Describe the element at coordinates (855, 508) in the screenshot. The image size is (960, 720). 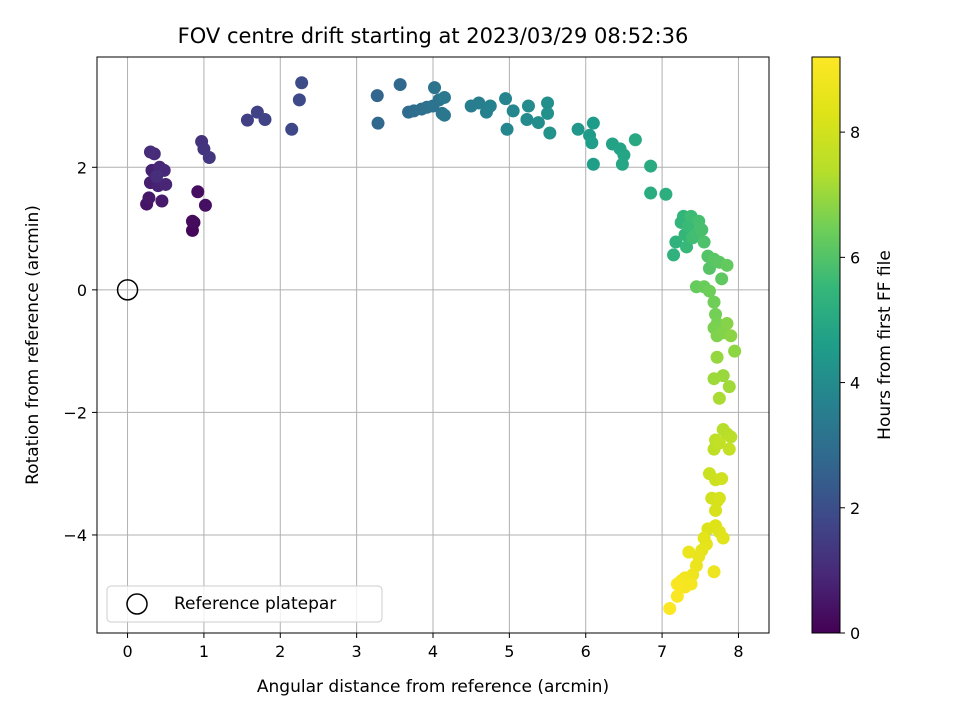
I see `colorbar-tick-label: 2` at that location.